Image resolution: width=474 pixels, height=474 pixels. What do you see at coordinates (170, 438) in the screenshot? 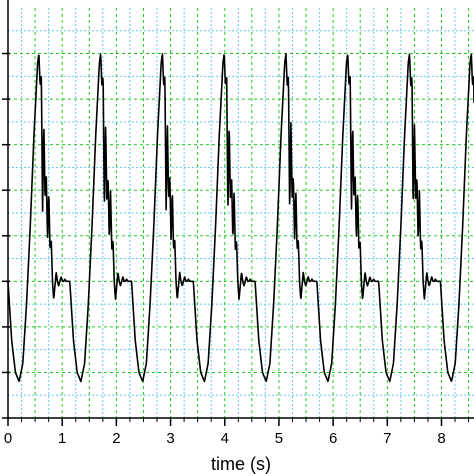
I see `x-tick-label: 3` at bounding box center [170, 438].